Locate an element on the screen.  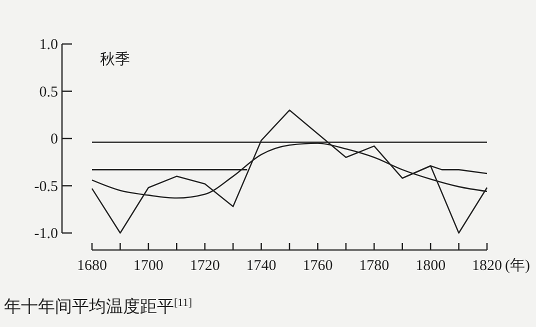
x-tick-label: 1800 is located at coordinates (431, 266).